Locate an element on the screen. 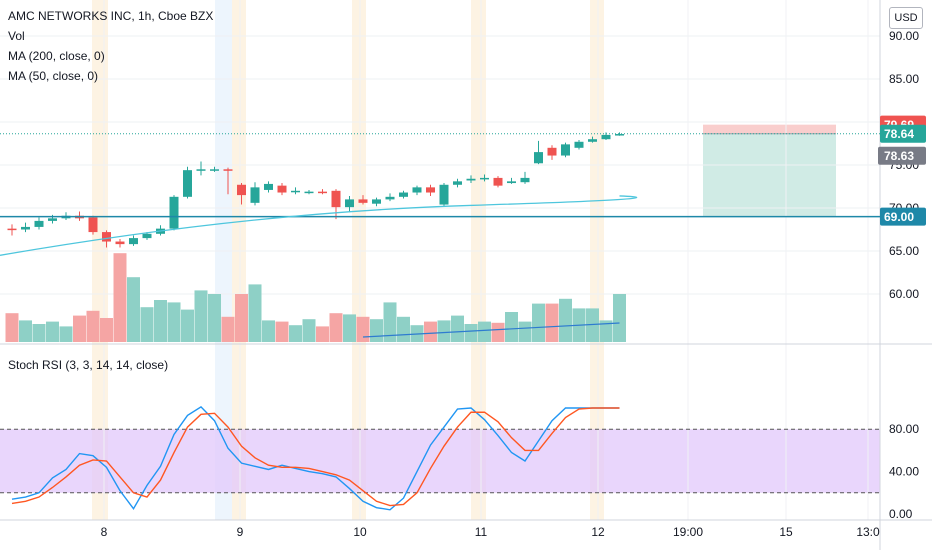  price-tick-label: 85.00 is located at coordinates (904, 79).